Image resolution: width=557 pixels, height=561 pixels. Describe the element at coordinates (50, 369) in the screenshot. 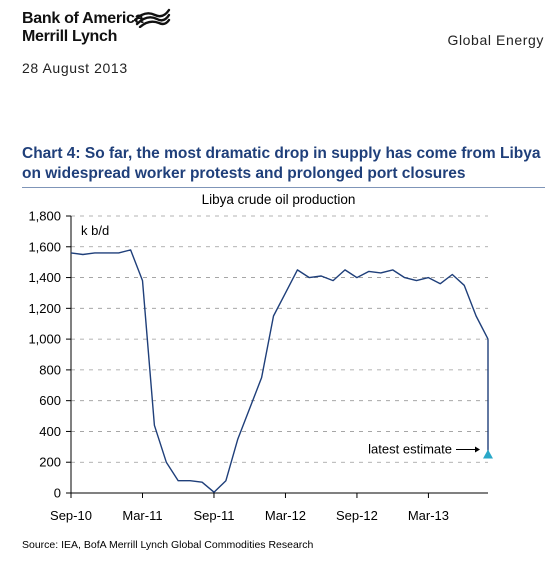

I see `y-tick-label: 800` at that location.